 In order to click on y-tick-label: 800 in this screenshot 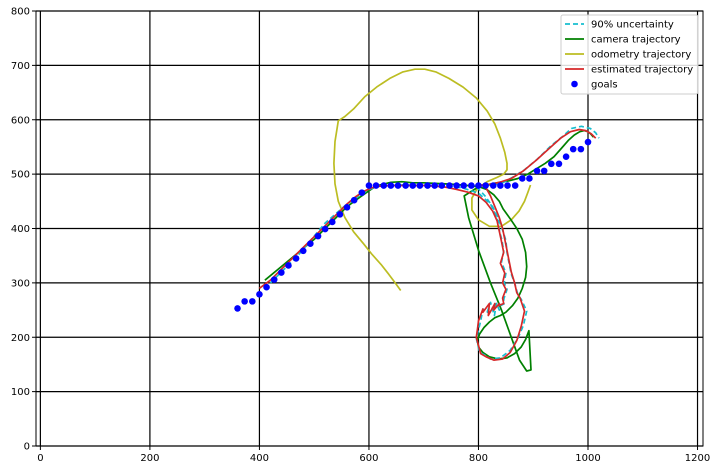, I will do `click(20, 12)`.